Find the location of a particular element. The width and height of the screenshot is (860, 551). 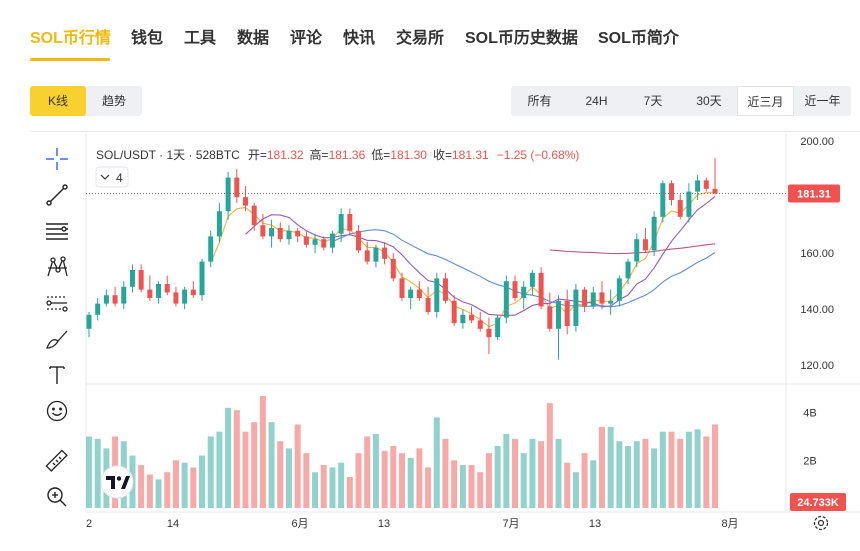

ma-line-fast is located at coordinates (463, 259).